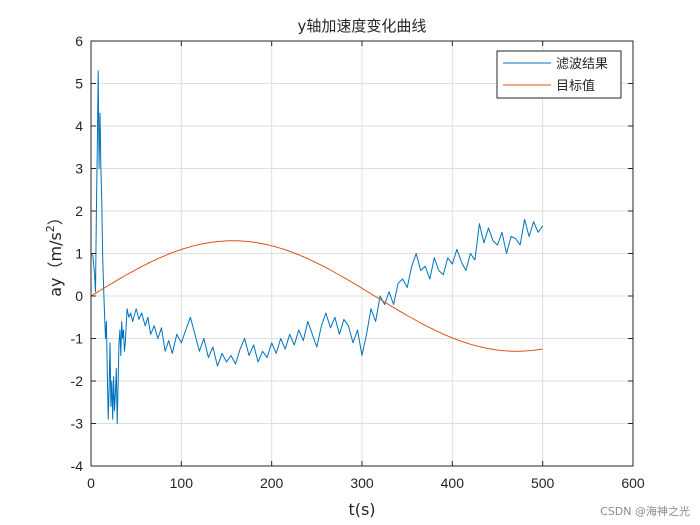 The width and height of the screenshot is (700, 525). What do you see at coordinates (79, 211) in the screenshot?
I see `y-tick-label: 2` at bounding box center [79, 211].